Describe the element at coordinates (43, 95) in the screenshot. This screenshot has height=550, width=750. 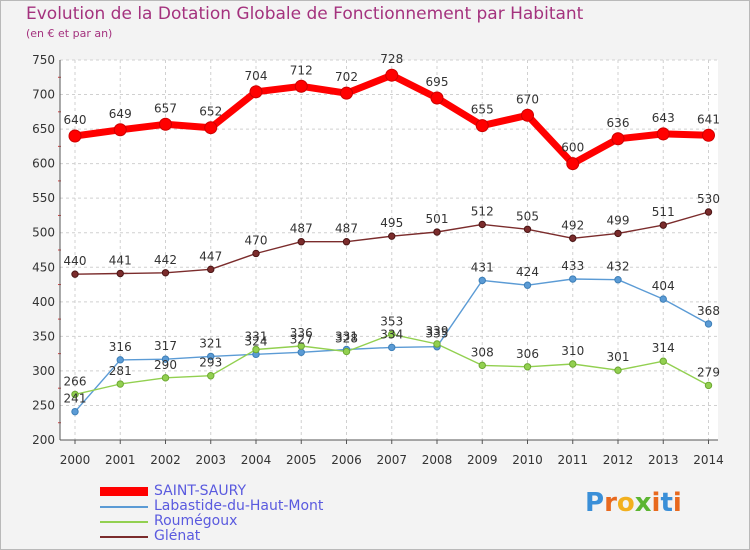
I see `y-tick-label: 700` at that location.